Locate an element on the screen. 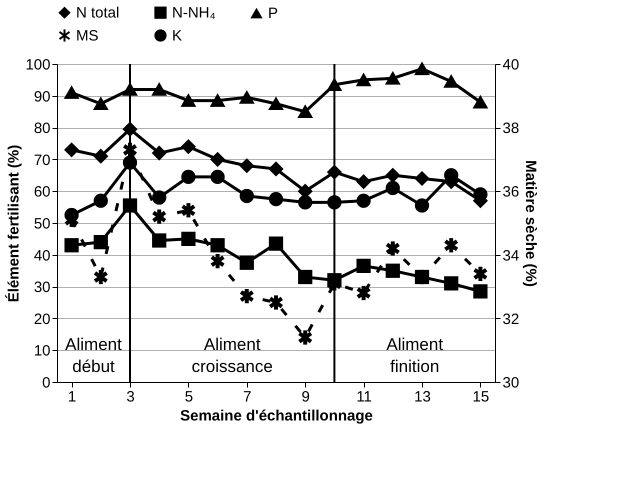 This screenshot has height=479, width=626. y-tick-label: 30 is located at coordinates (42, 287).